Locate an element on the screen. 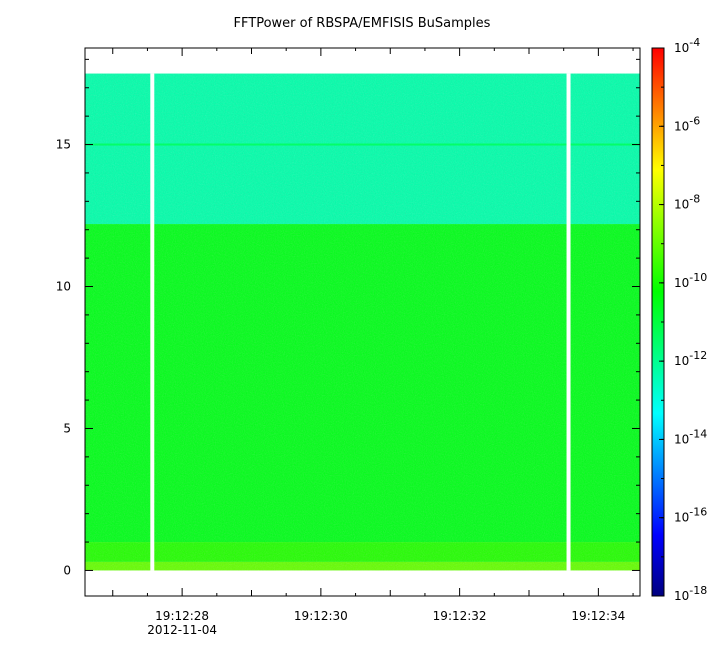 This screenshot has height=656, width=724. colorbar-tick-label: 10⁻⁴ is located at coordinates (687, 45).